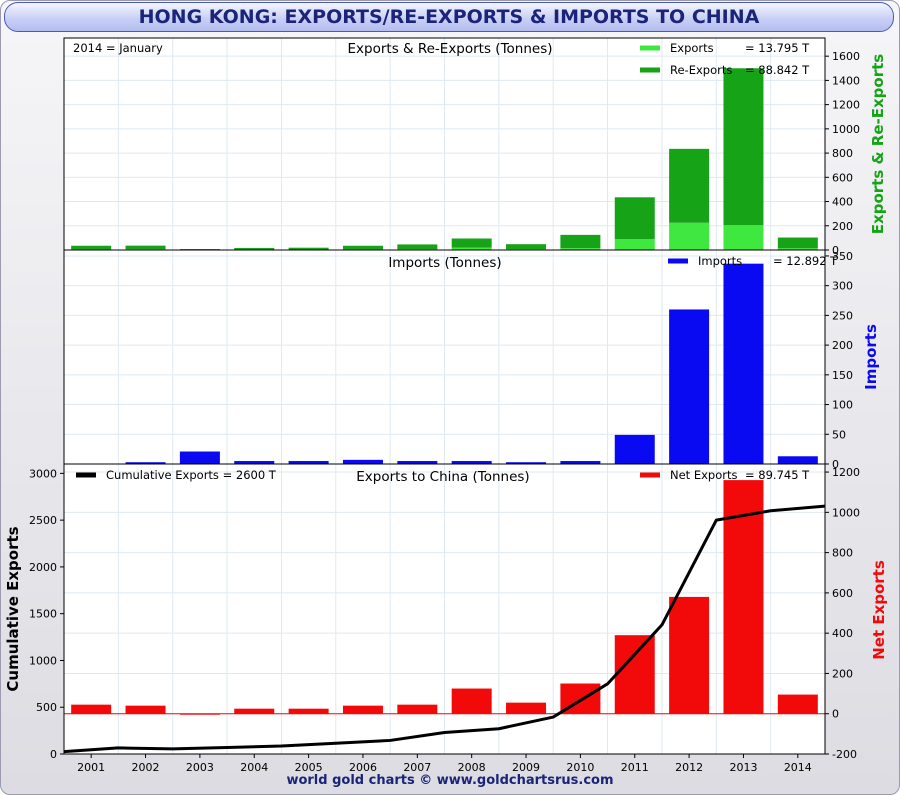 This screenshot has width=900, height=795. Describe the element at coordinates (871, 357) in the screenshot. I see `imports-axis-title: Imports` at that location.